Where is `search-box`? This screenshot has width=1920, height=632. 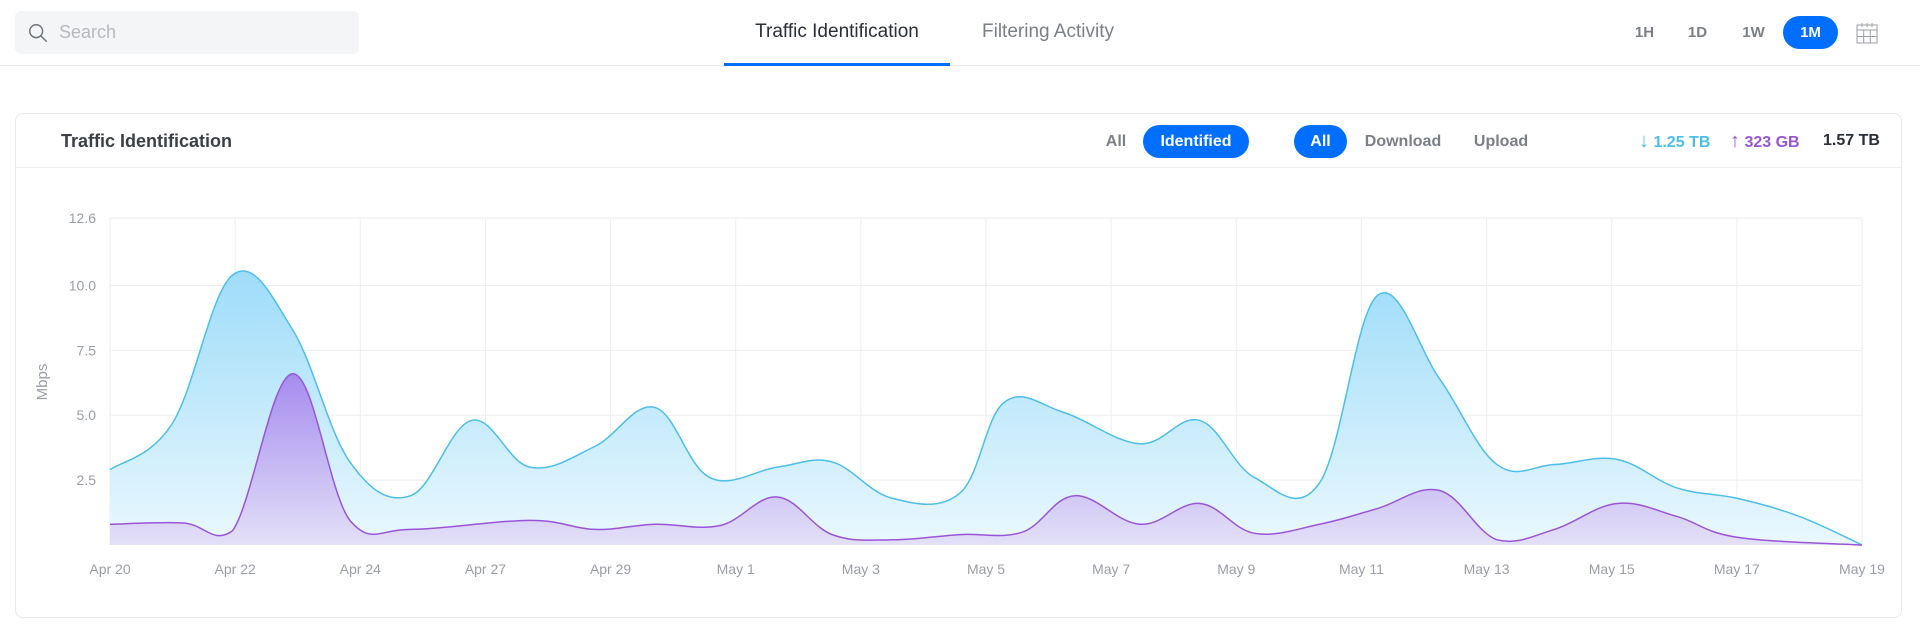 search-box is located at coordinates (187, 32).